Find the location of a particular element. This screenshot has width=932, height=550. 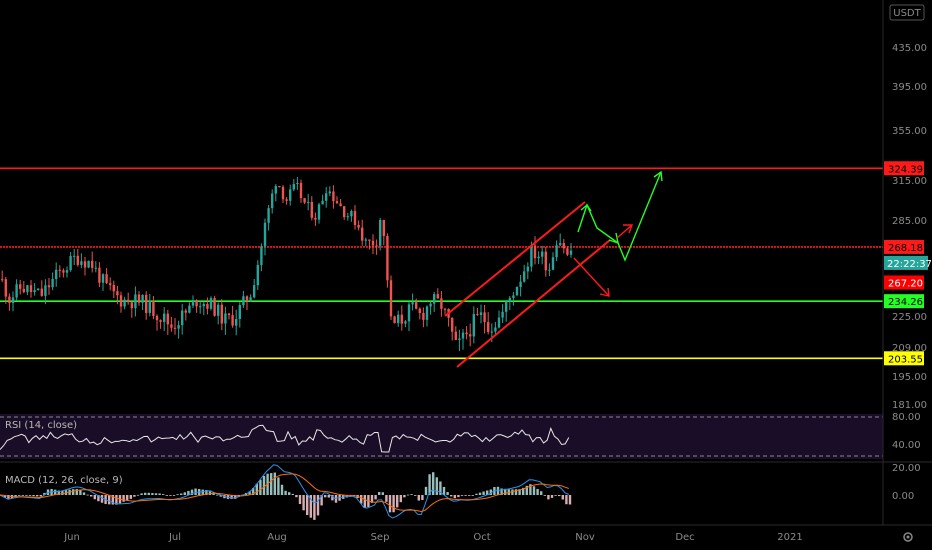

time-axis: Jun Jul Aug Sep Oct Nov Dec 2021 is located at coordinates (466, 533).